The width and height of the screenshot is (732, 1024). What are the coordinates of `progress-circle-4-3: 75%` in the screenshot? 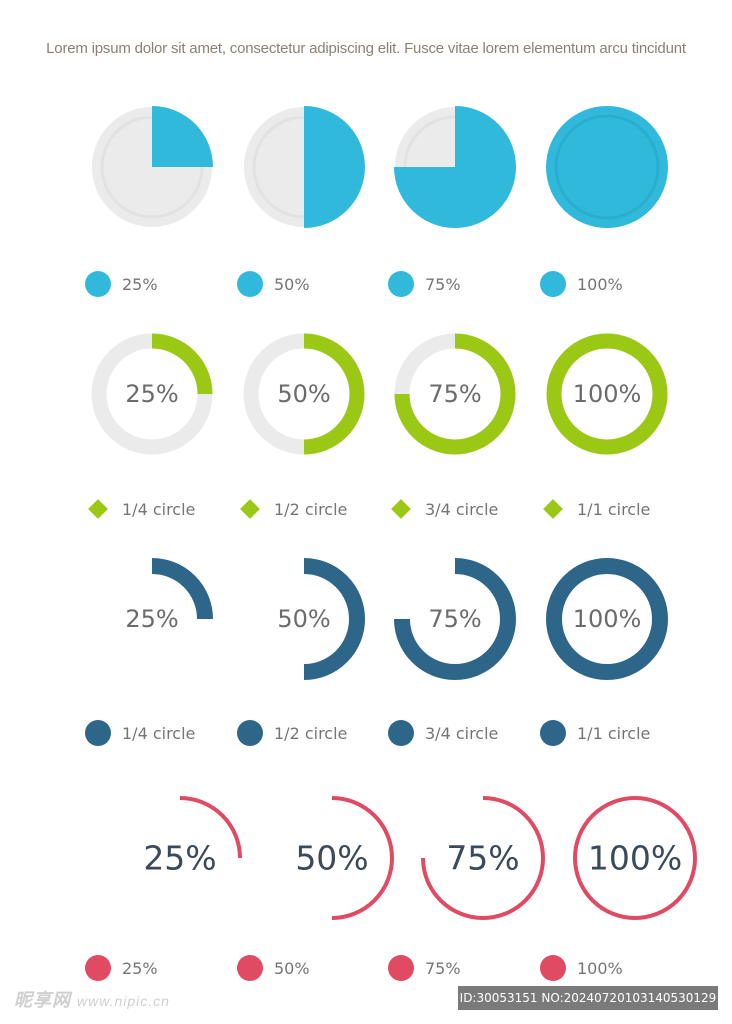 It's located at (483, 858).